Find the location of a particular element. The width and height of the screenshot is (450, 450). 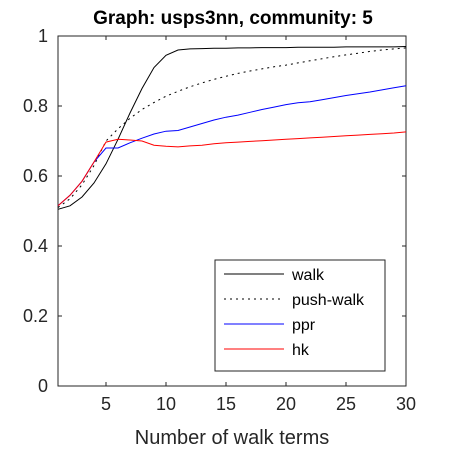

x-tick-label: 20 is located at coordinates (286, 404).